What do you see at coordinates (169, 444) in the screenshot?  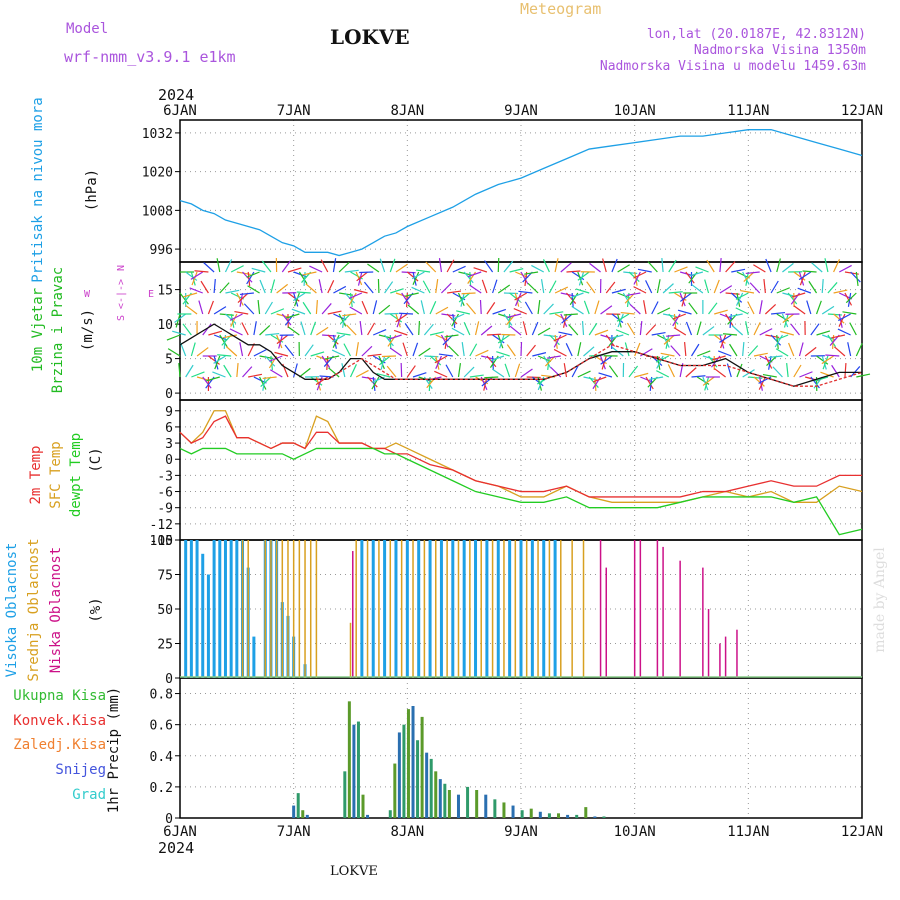 I see `y-tick-label: 3` at bounding box center [169, 444].